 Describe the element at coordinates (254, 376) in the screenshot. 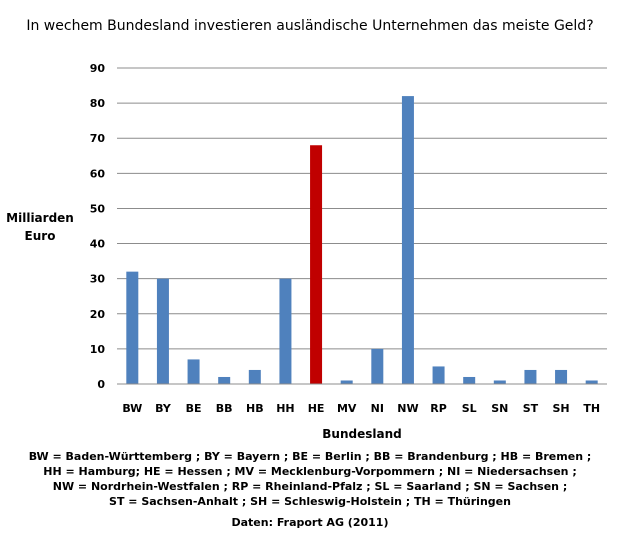

I see `bar-hb` at that location.